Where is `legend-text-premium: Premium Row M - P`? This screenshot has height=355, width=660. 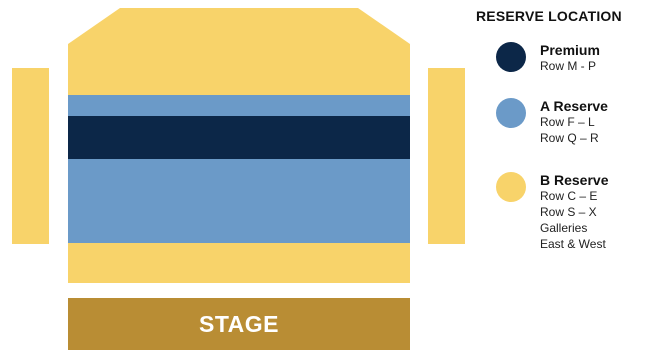 legend-text-premium: Premium Row M - P is located at coordinates (600, 58).